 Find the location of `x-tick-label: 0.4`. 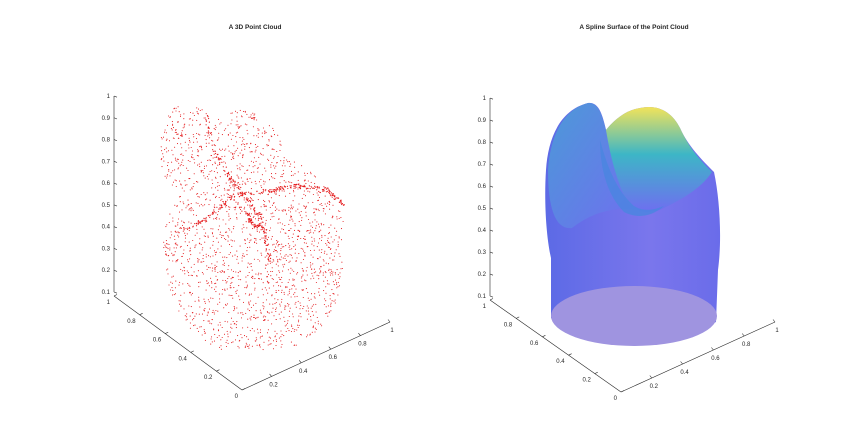

x-tick-label: 0.4 is located at coordinates (684, 373).